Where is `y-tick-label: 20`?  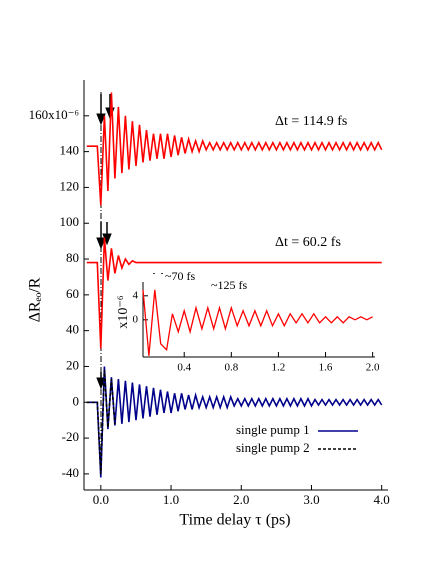
y-tick-label: 20 is located at coordinates (72, 364).